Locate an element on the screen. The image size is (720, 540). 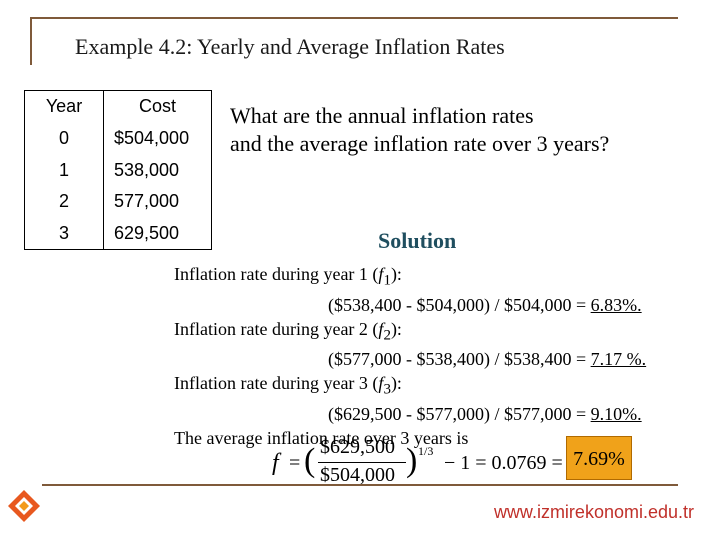
solution-heading: Solution is located at coordinates (417, 240).